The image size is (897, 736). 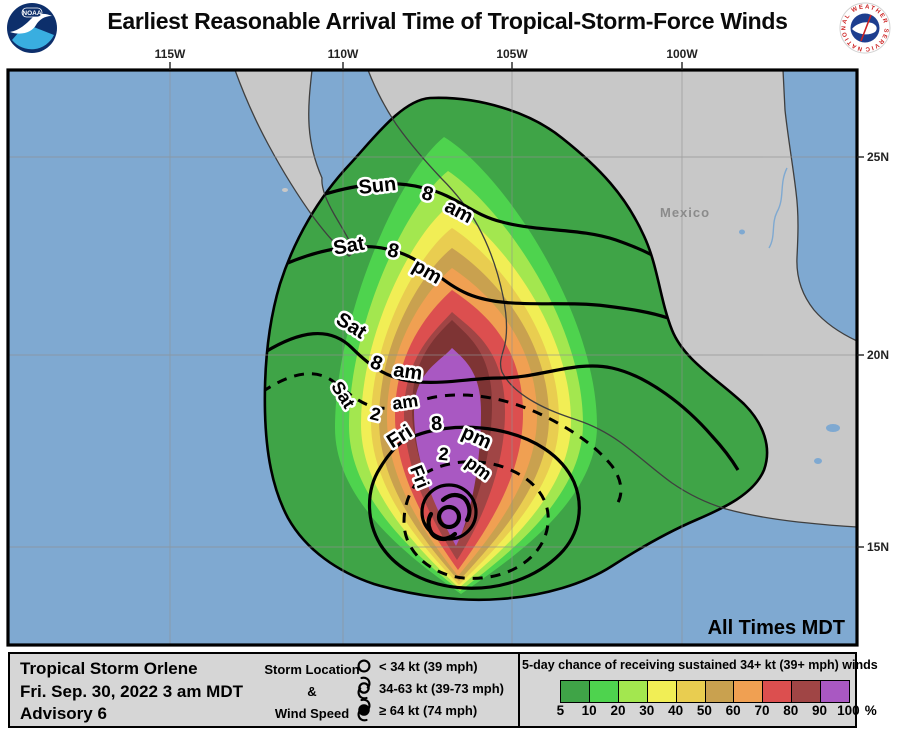 What do you see at coordinates (870, 710) in the screenshot?
I see `colorbar-unit: %` at bounding box center [870, 710].